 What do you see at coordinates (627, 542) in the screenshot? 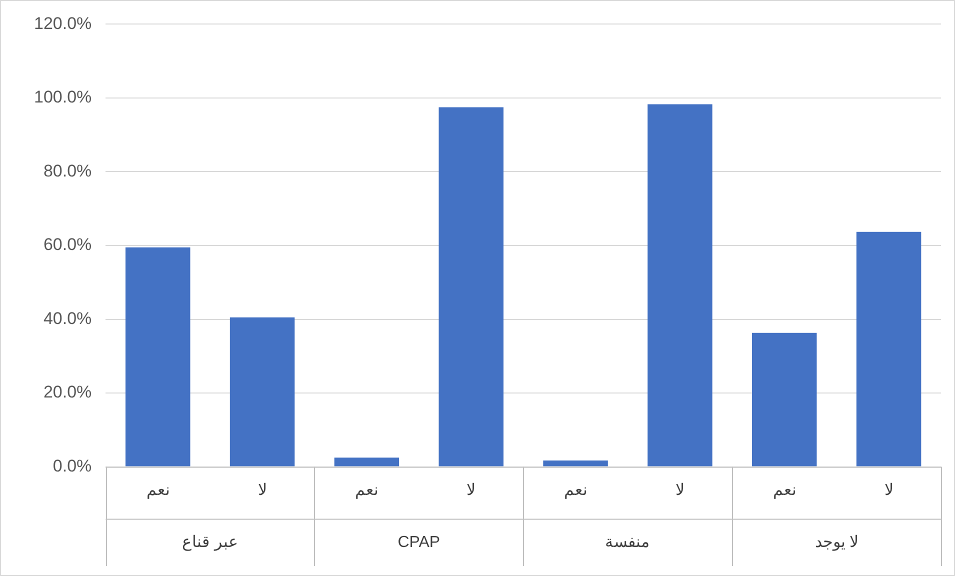
I see `text: منفسة` at bounding box center [627, 542].